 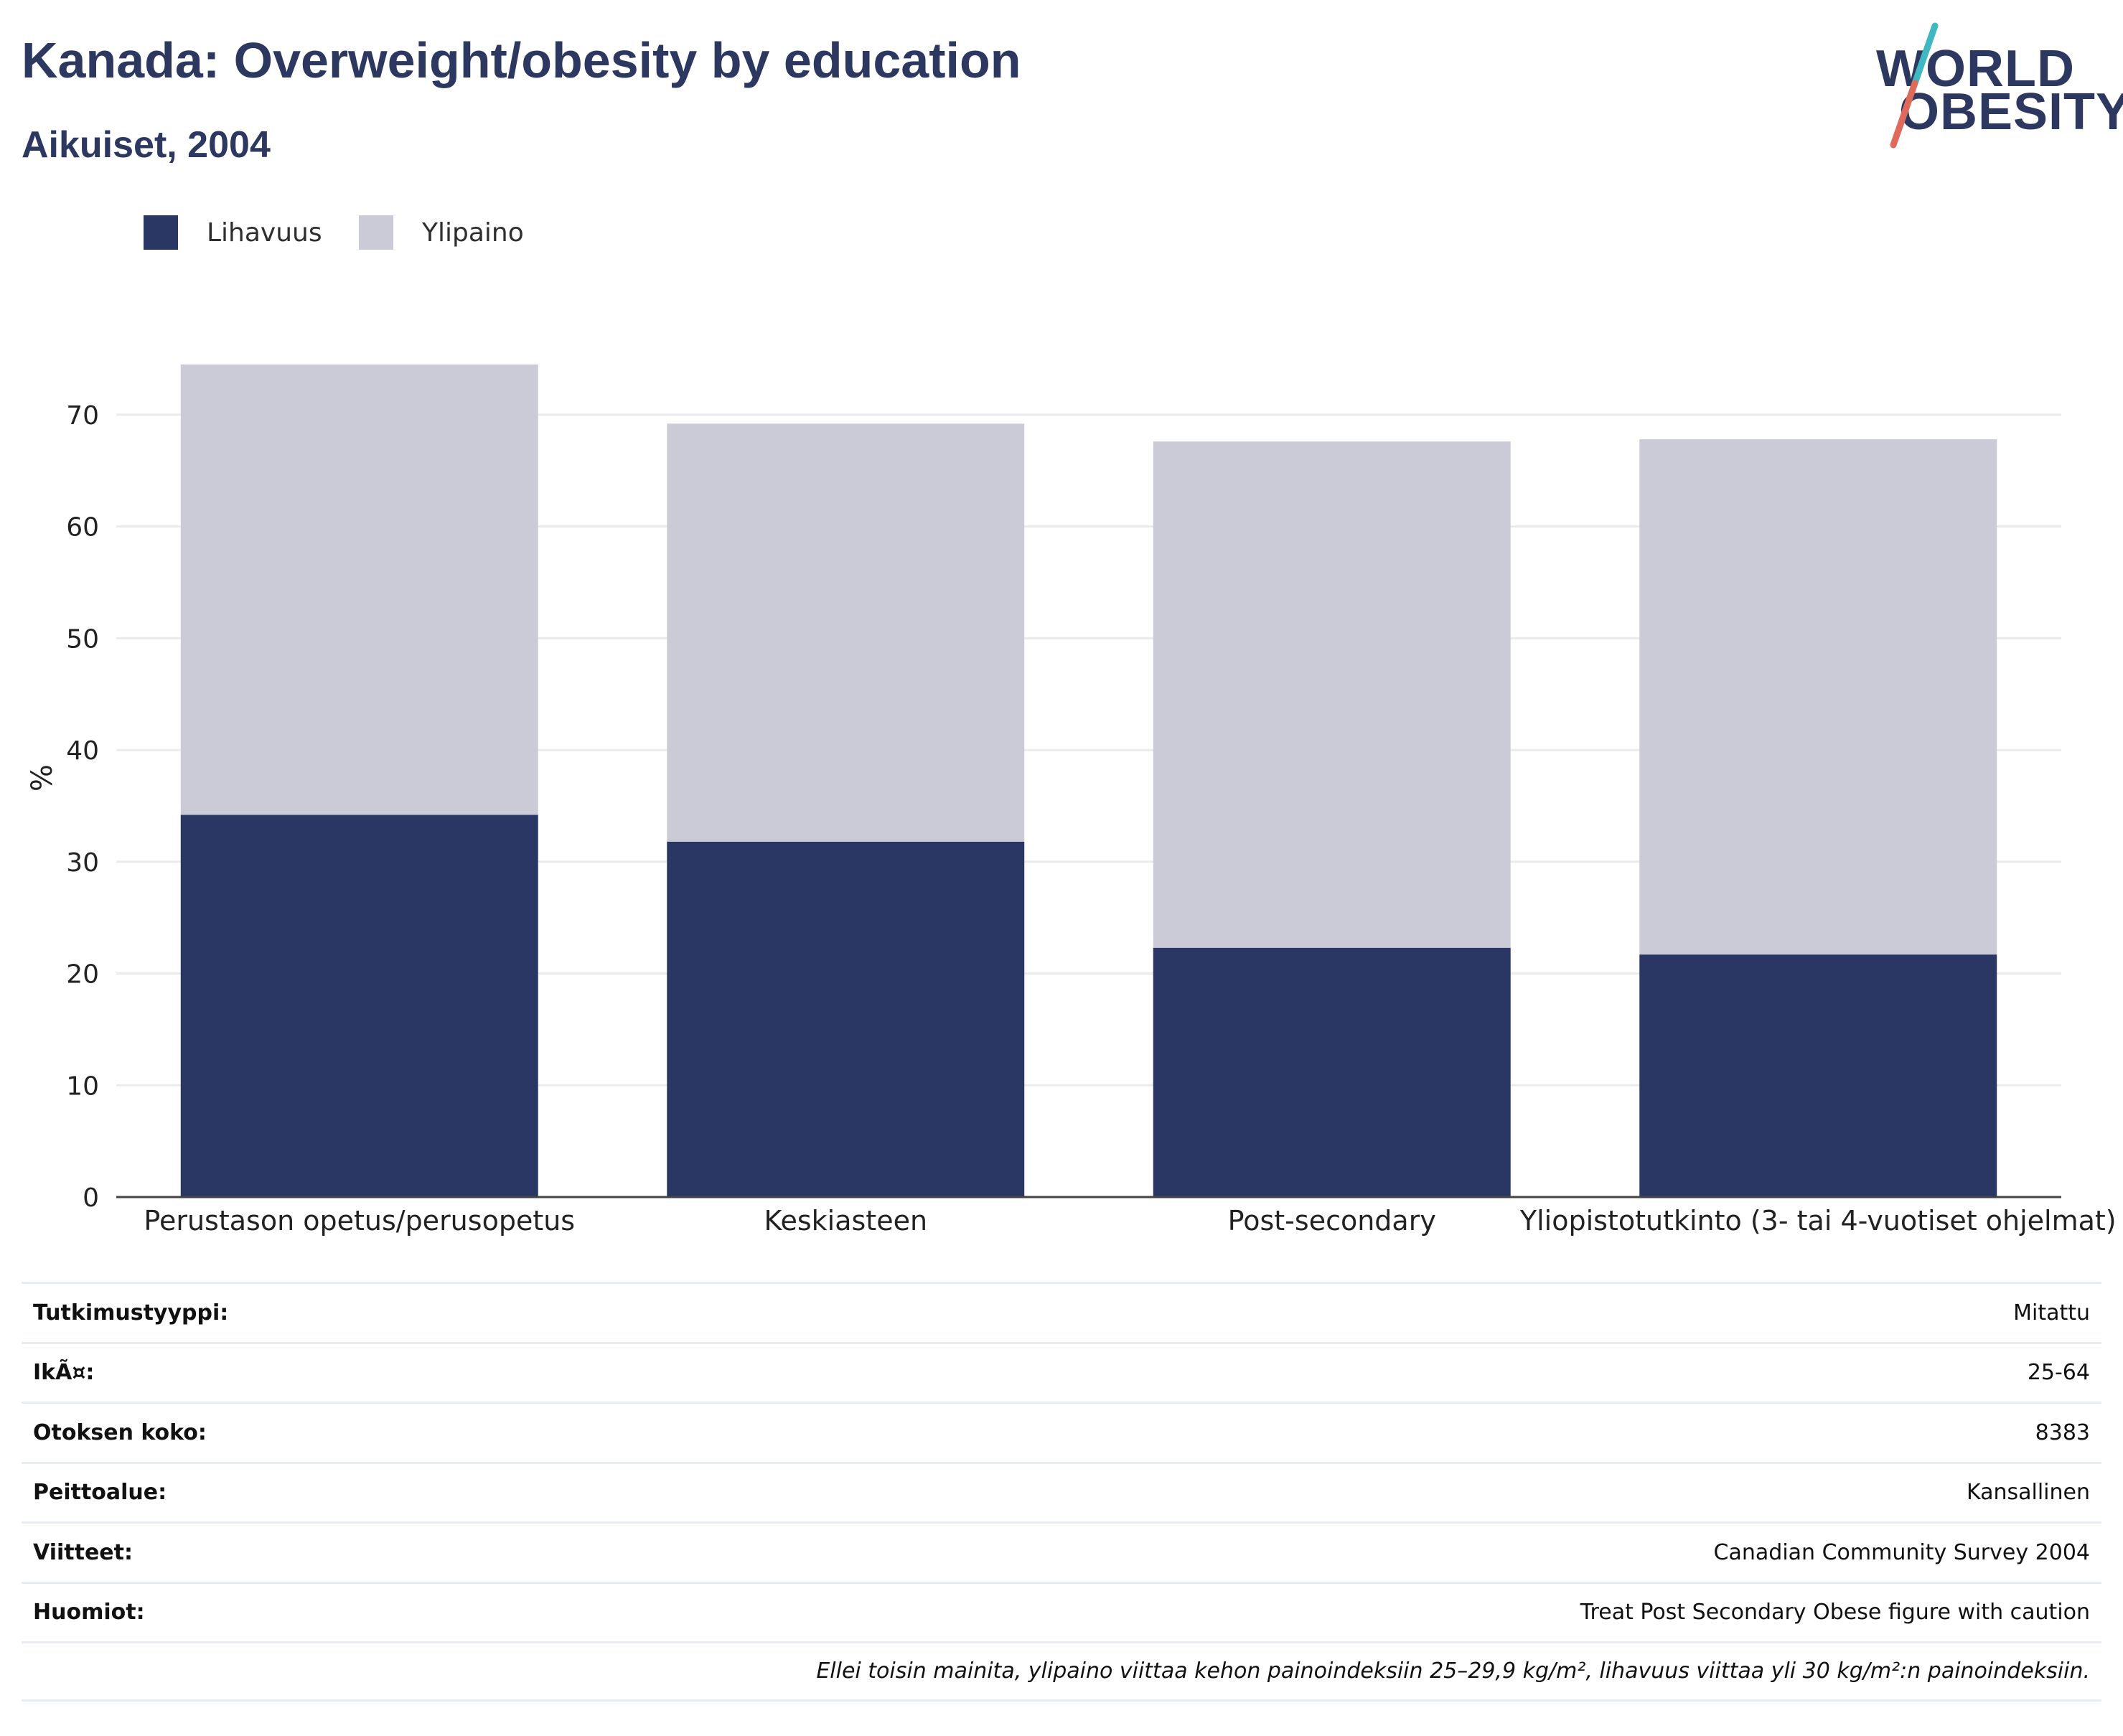 I want to click on y-tick-label: 60, so click(x=82, y=528).